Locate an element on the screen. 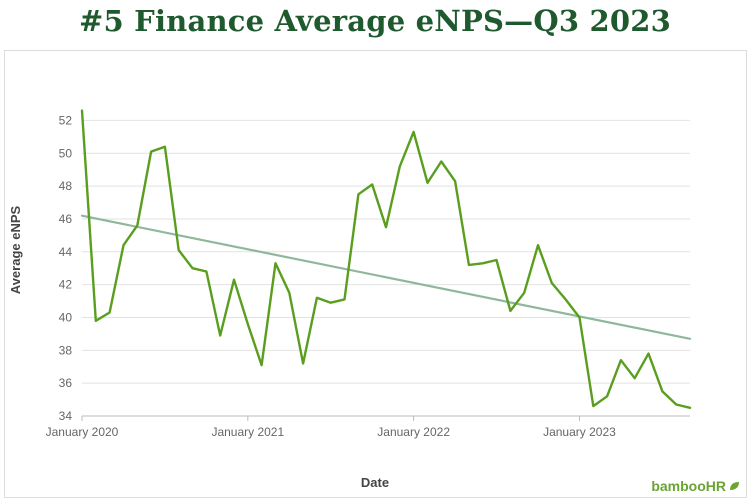  y-tick-label: 40 is located at coordinates (66, 317).